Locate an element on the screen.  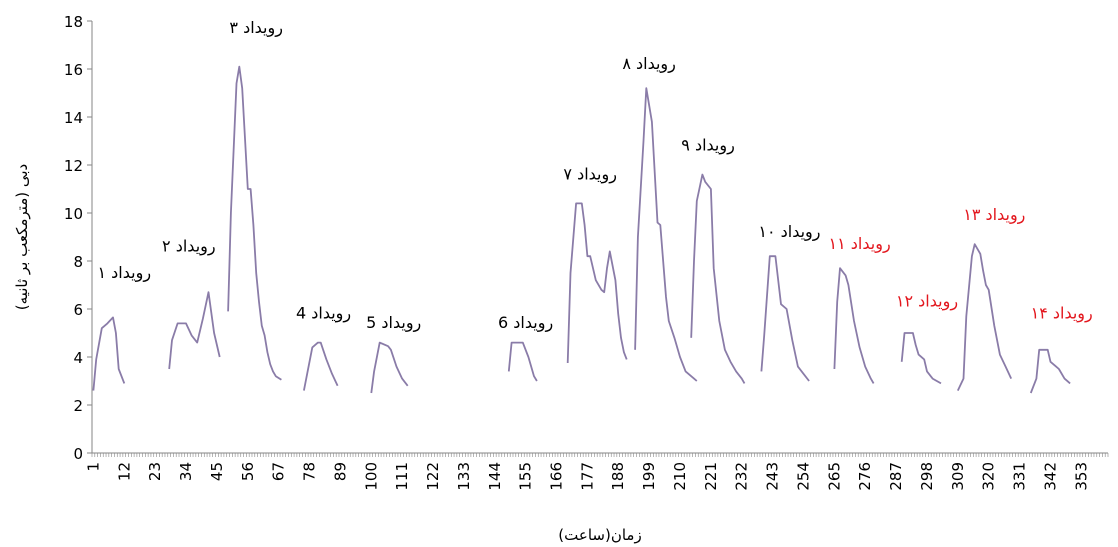
event-label: رویداد ۷ is located at coordinates (590, 174).